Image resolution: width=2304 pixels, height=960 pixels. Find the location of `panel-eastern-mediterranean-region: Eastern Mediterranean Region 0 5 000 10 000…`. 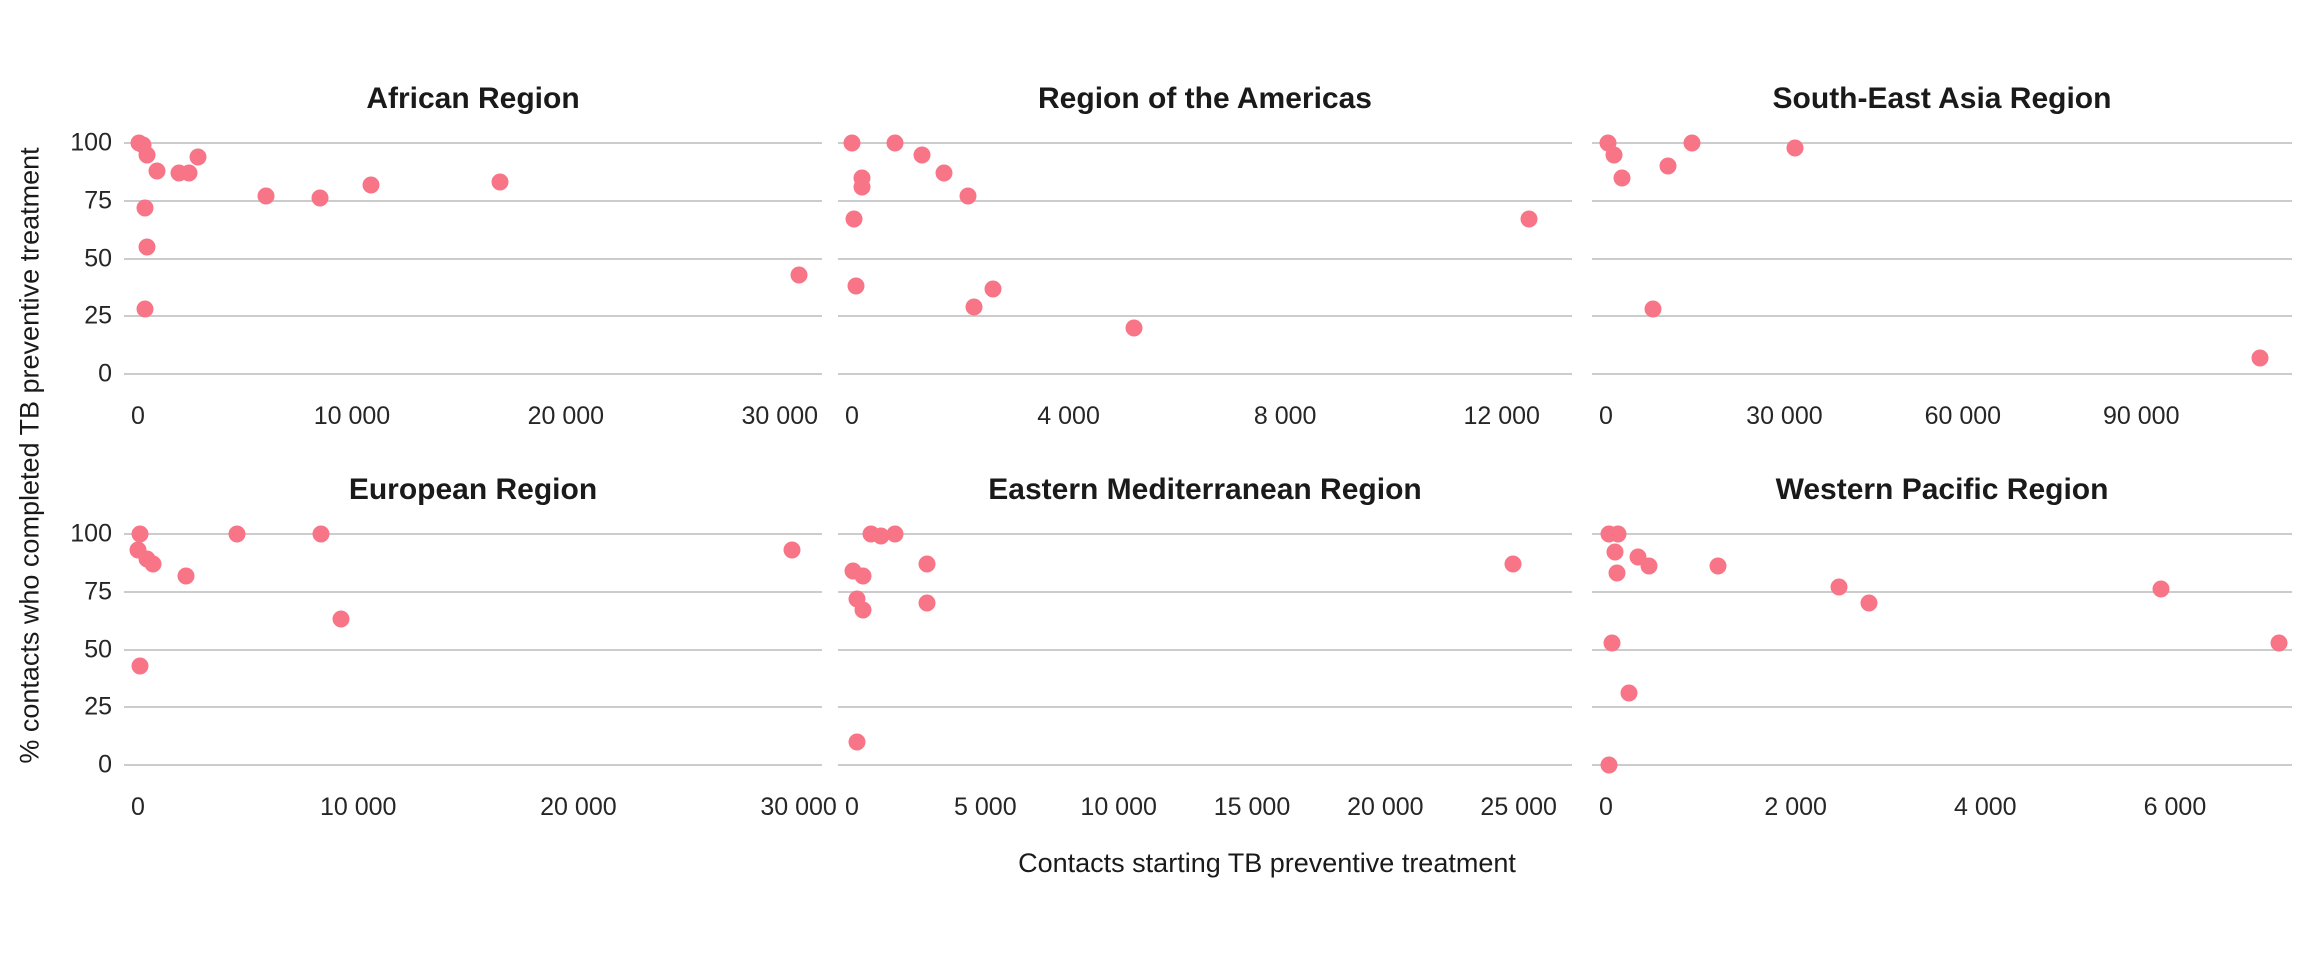

panel-eastern-mediterranean-region: Eastern Mediterranean Region 0 5 000 10 000… is located at coordinates (1205, 647).